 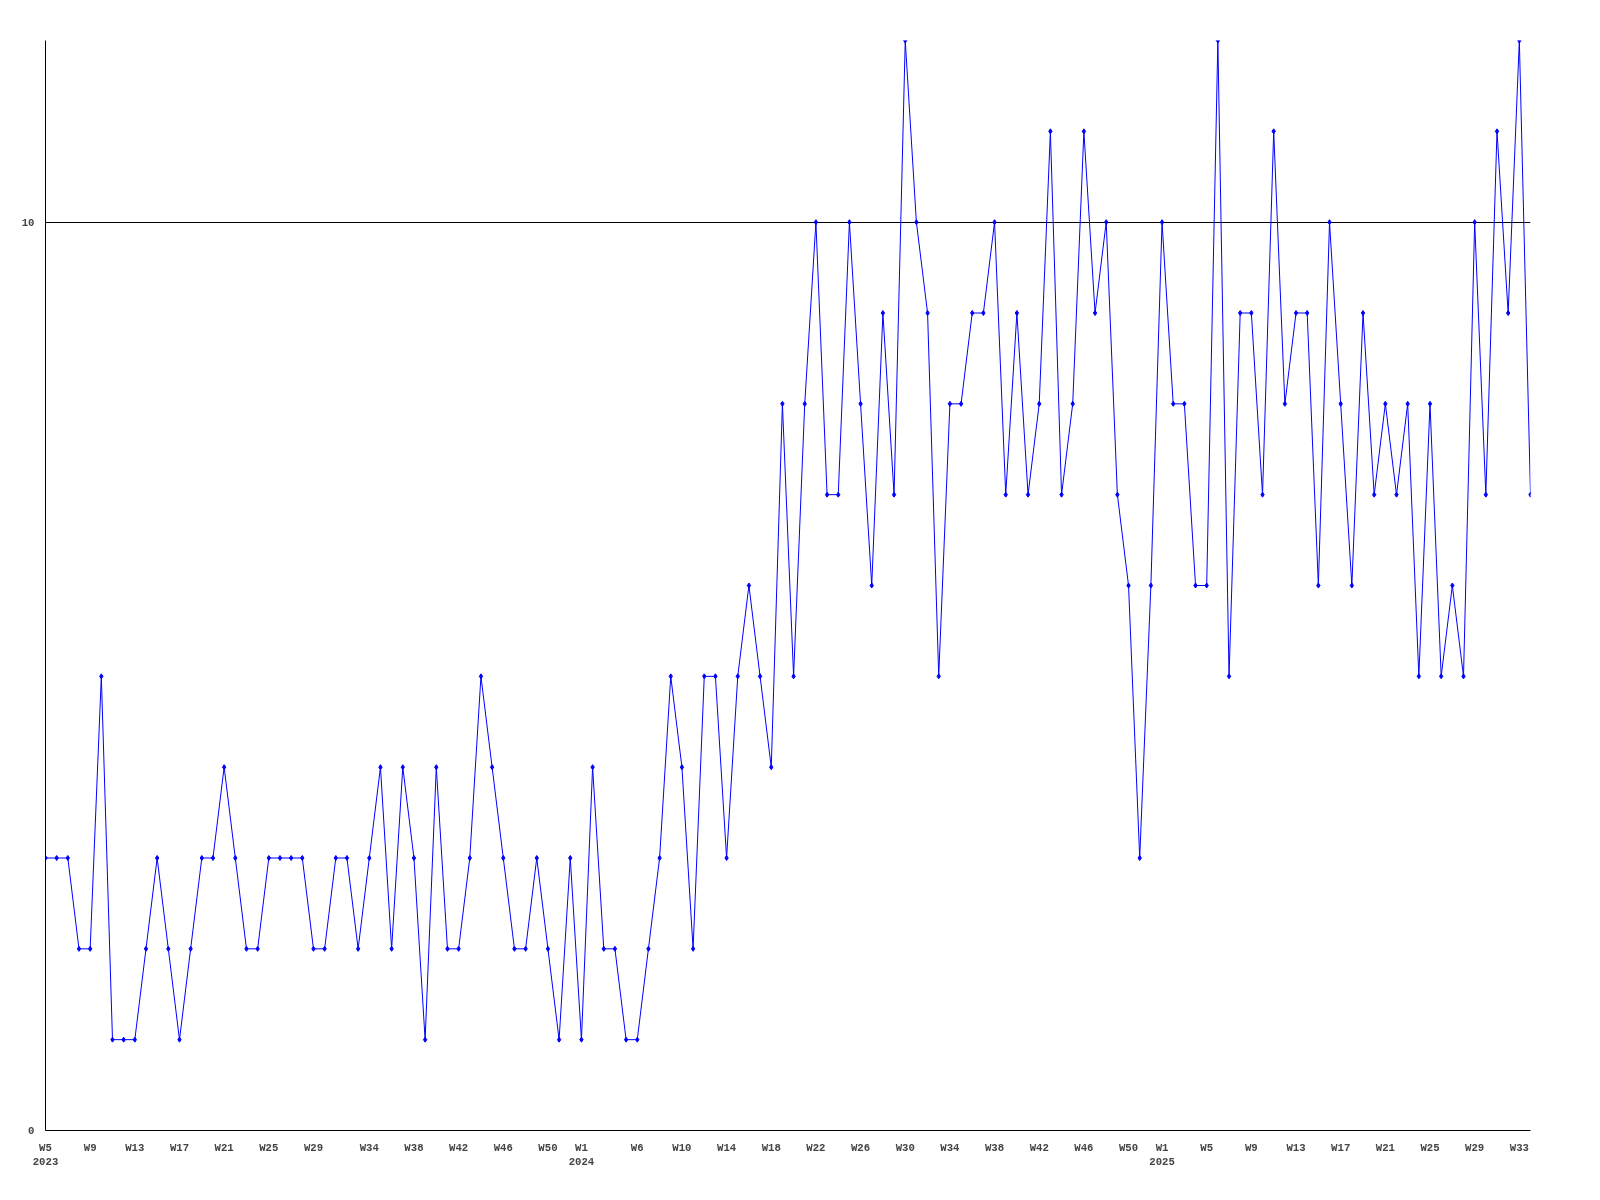 What do you see at coordinates (31, 1131) in the screenshot?
I see `y-tick-label: 0` at bounding box center [31, 1131].